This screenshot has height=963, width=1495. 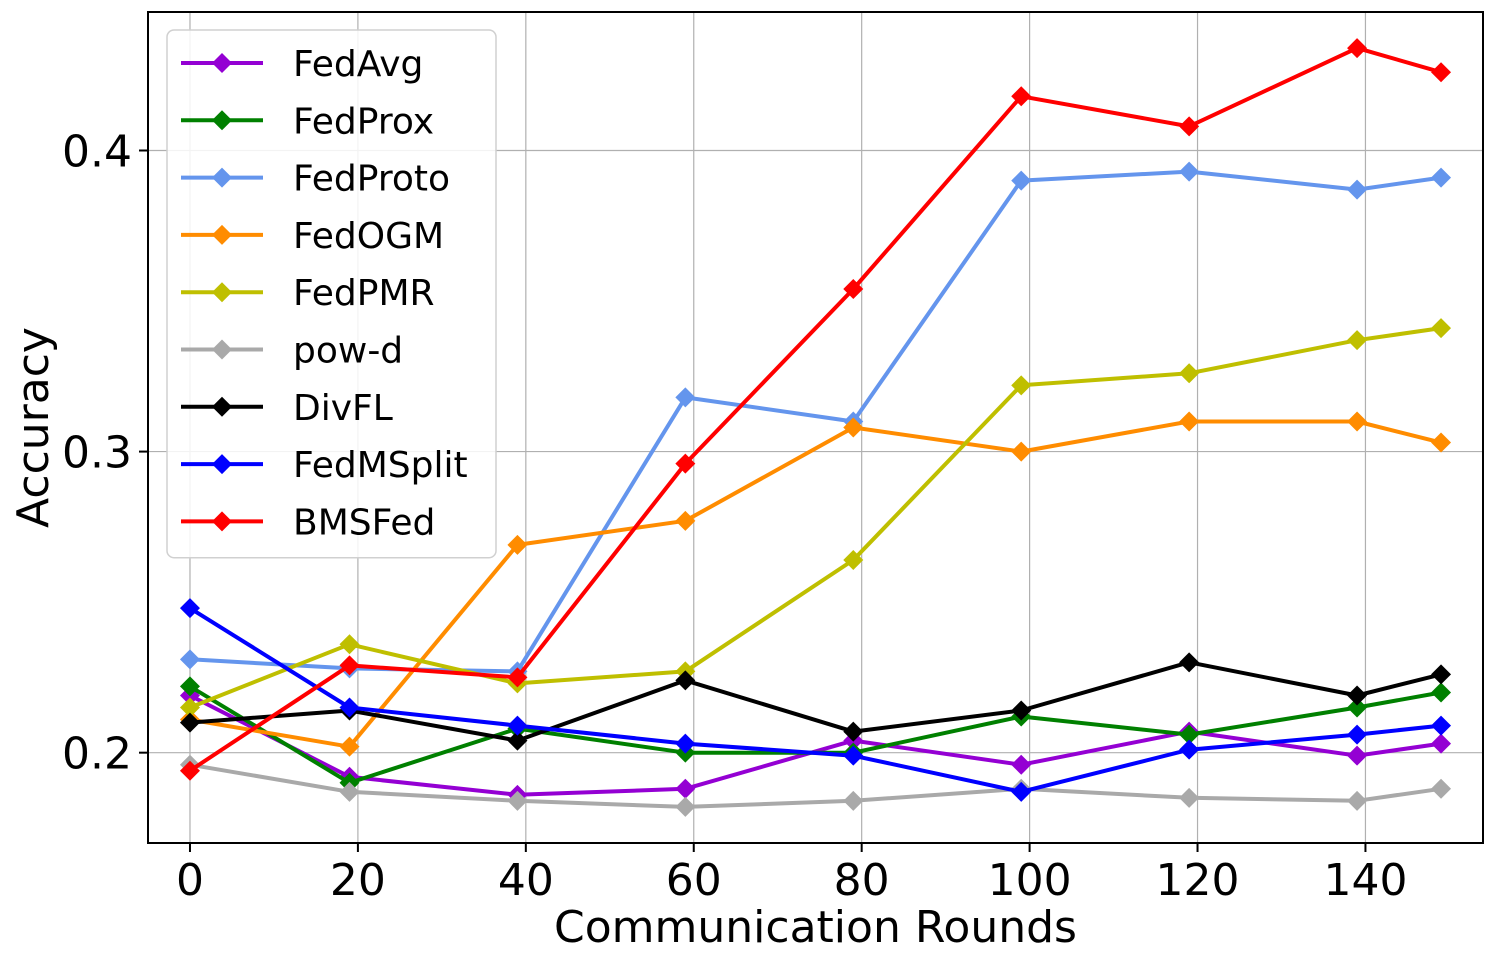 I want to click on legend-label: BMSFed, so click(x=364, y=522).